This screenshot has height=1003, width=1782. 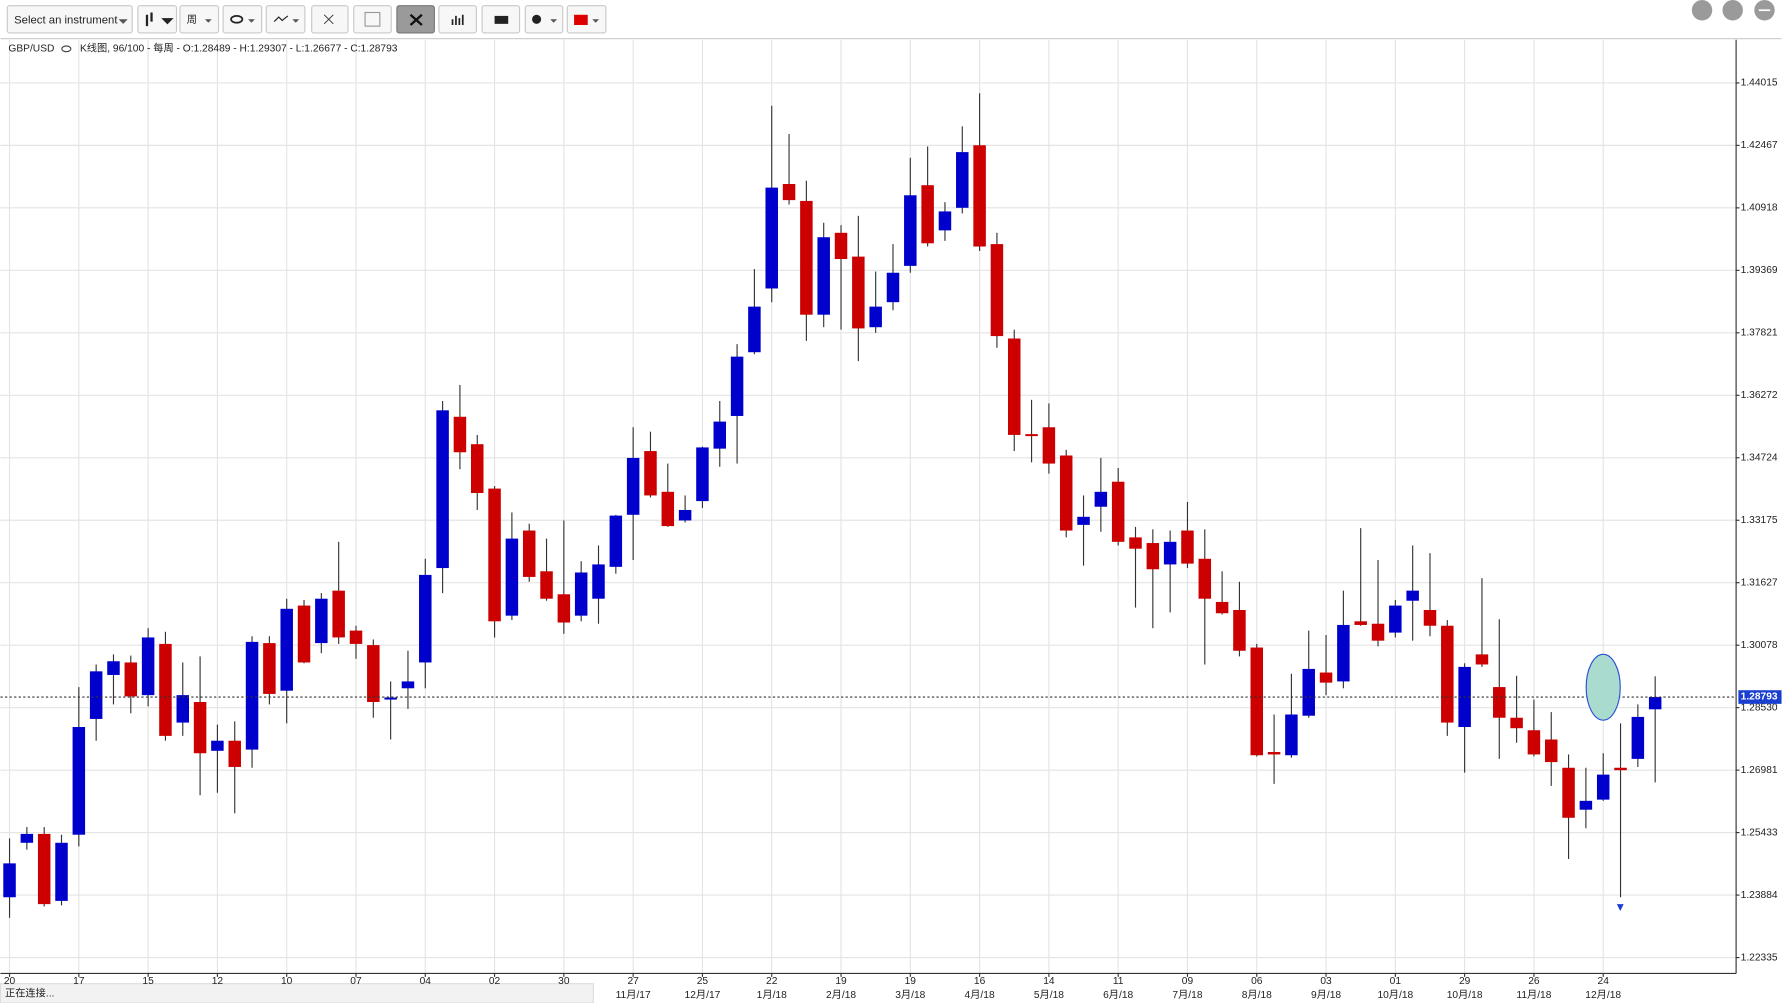 I want to click on y-tick-label: 1.39369, so click(x=1759, y=270).